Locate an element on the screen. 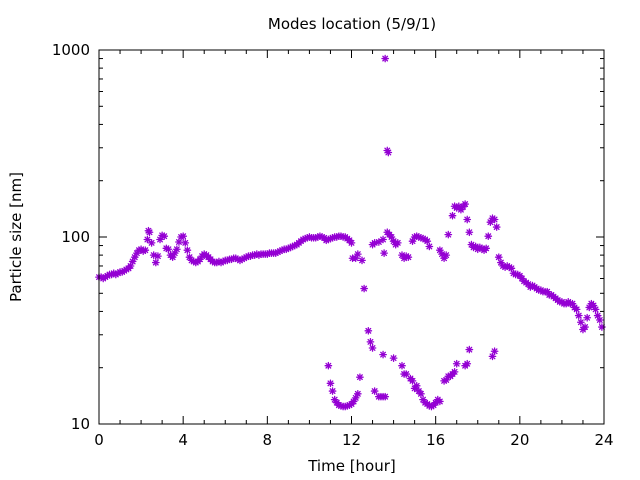 This screenshot has width=640, height=480. y-tick-label: 100 is located at coordinates (75, 237).